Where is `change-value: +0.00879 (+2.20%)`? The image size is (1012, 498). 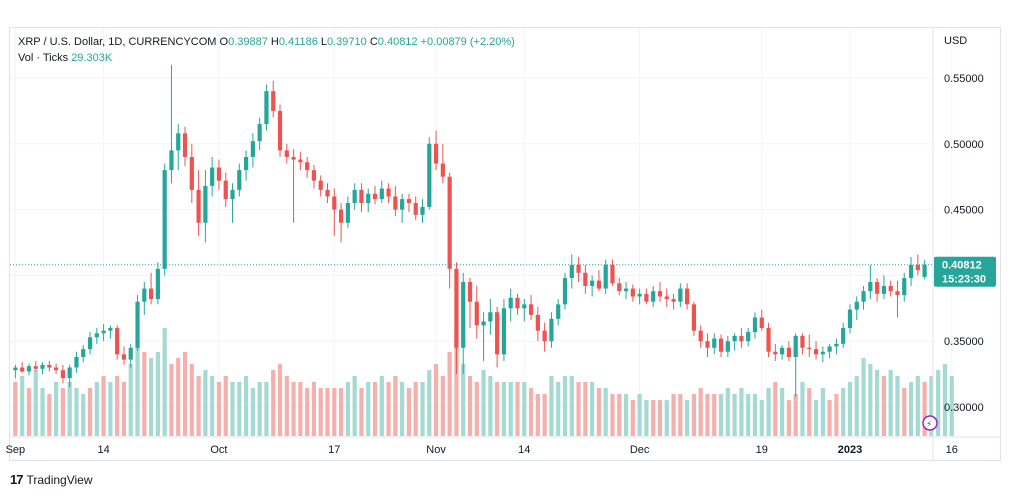
change-value: +0.00879 (+2.20%) is located at coordinates (467, 42).